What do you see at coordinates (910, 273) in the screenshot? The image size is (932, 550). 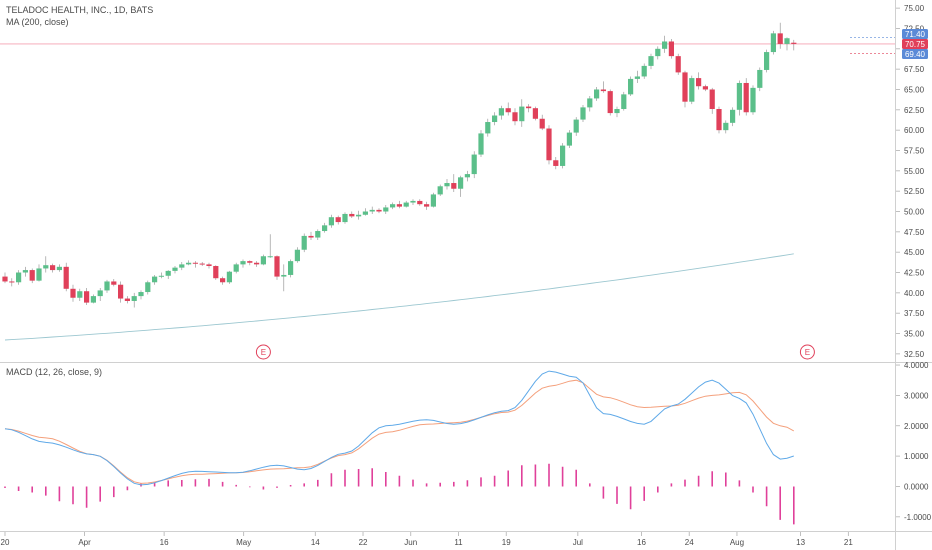 I see `price-tick: 42.50` at bounding box center [910, 273].